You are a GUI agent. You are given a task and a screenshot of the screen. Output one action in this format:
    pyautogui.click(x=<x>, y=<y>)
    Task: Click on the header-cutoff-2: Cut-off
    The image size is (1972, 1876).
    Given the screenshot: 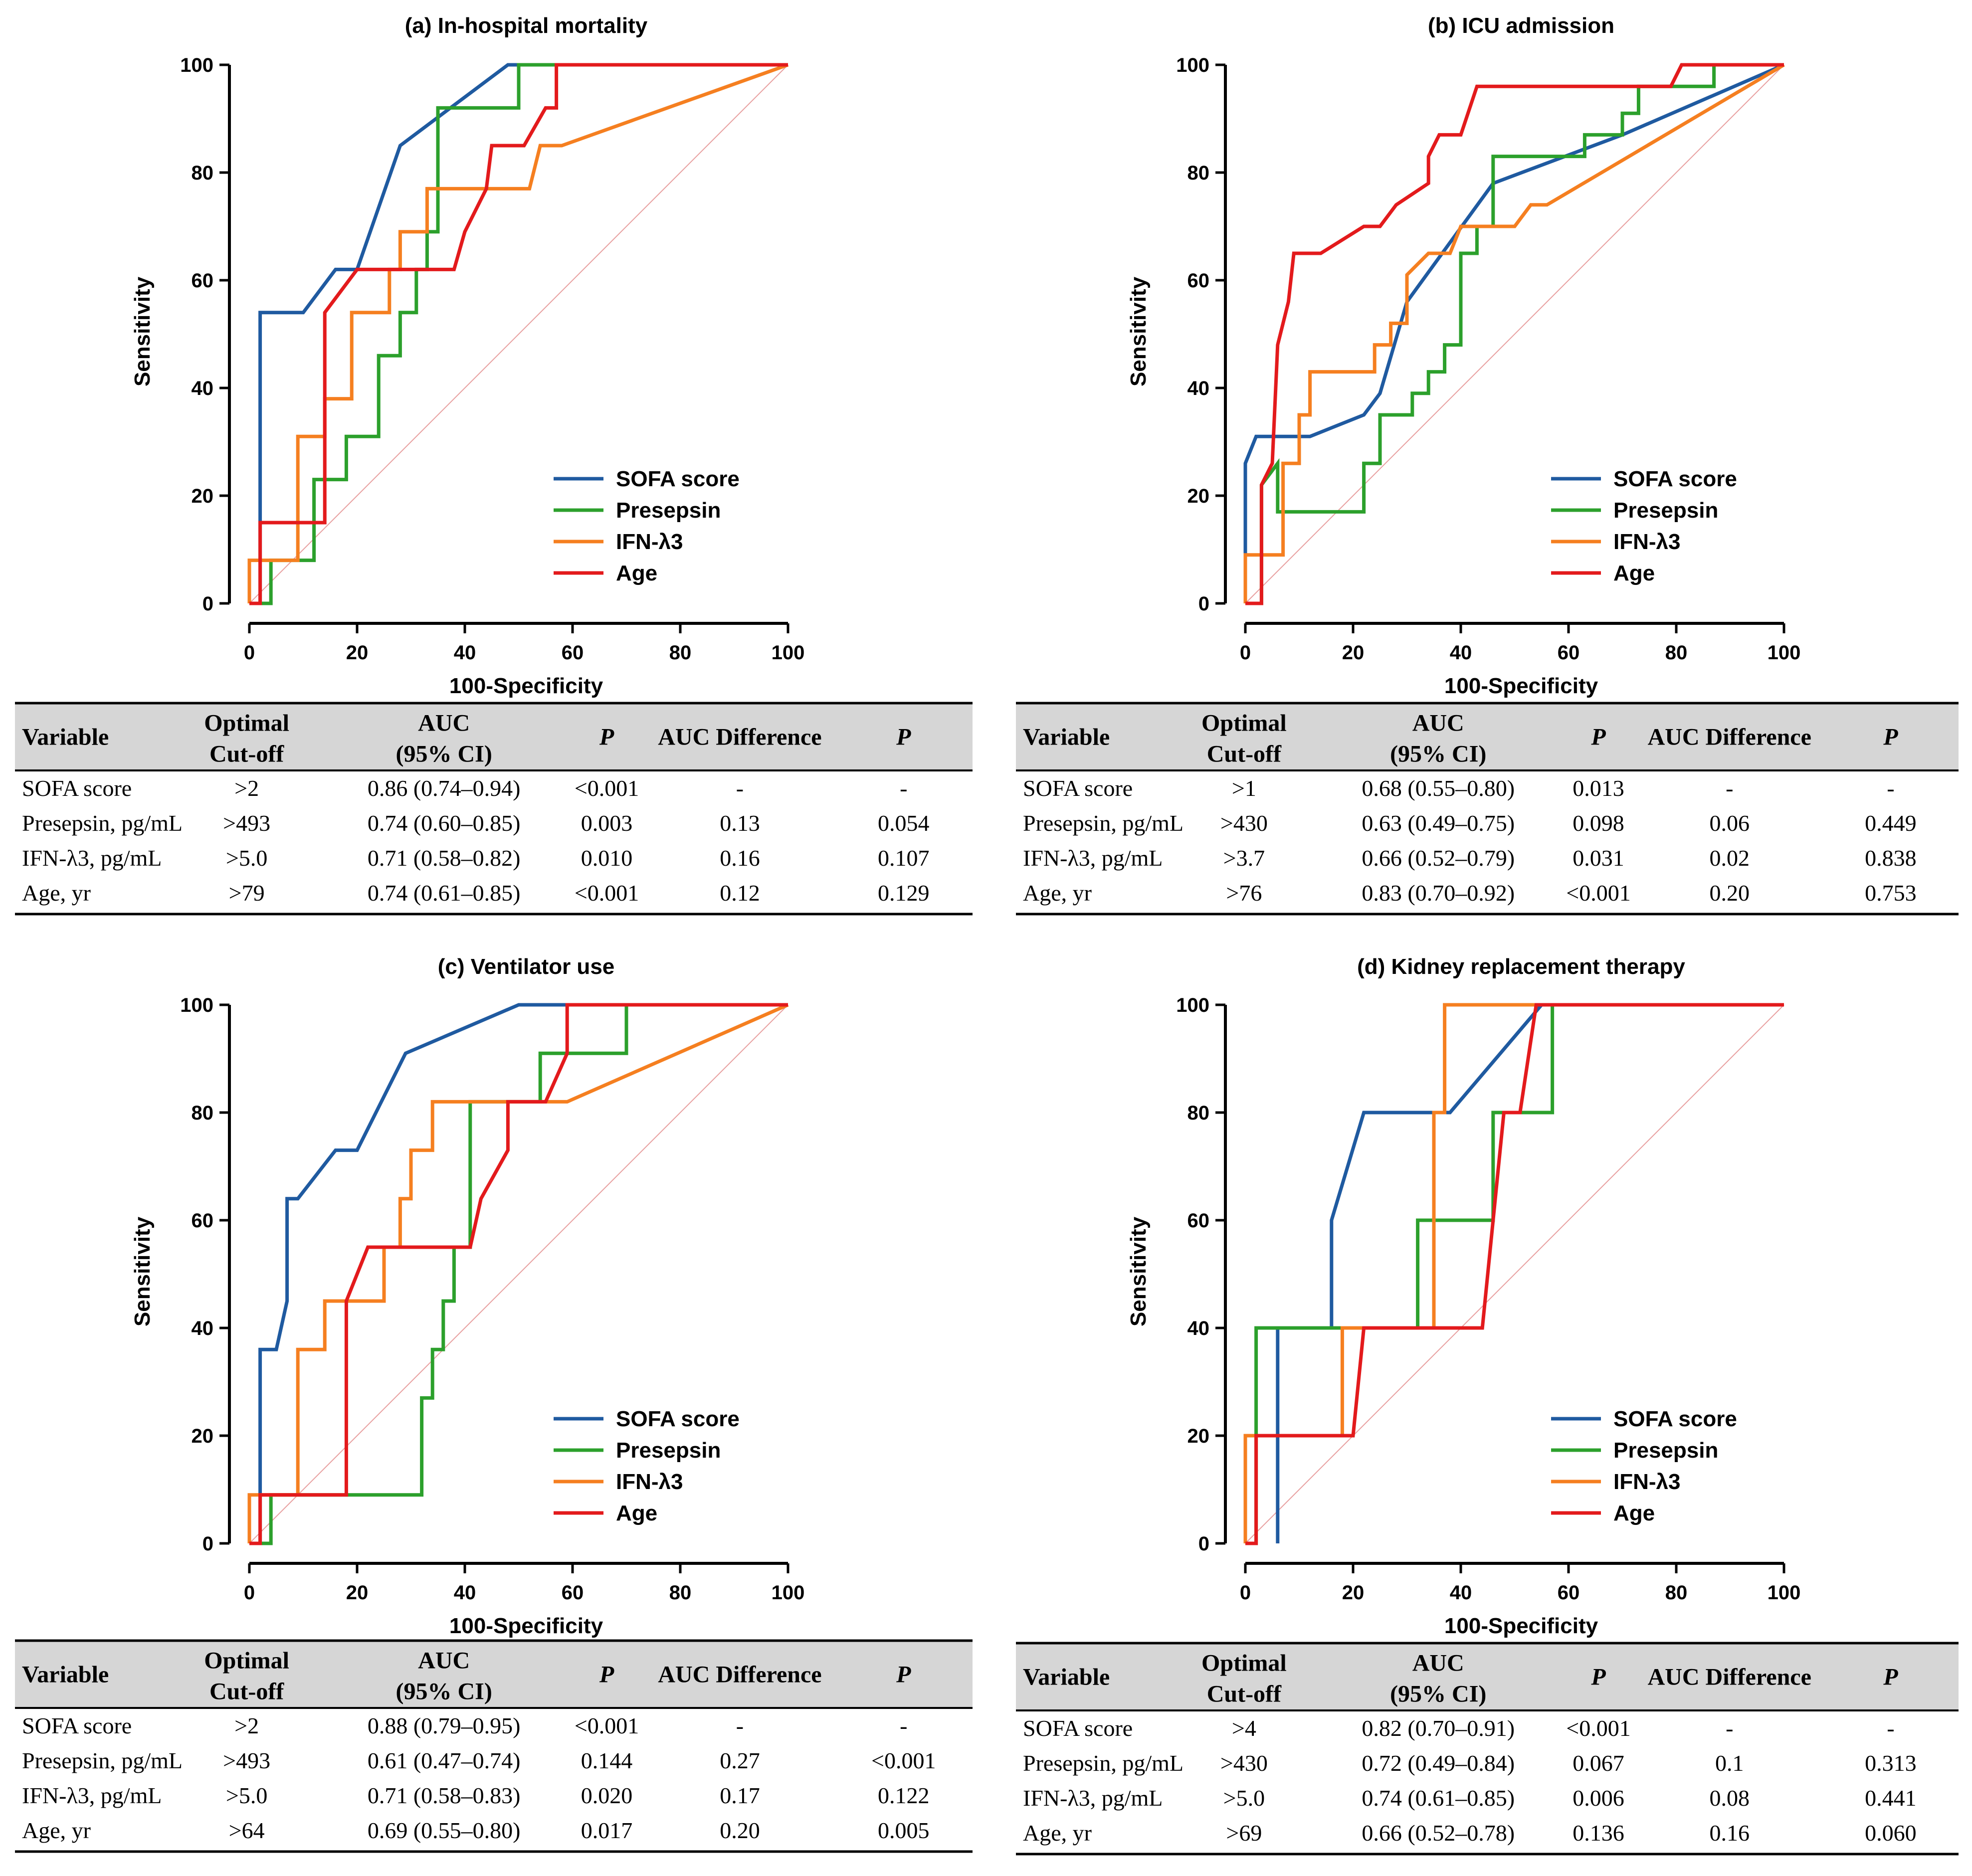 What is the action you would take?
    pyautogui.click(x=1244, y=754)
    